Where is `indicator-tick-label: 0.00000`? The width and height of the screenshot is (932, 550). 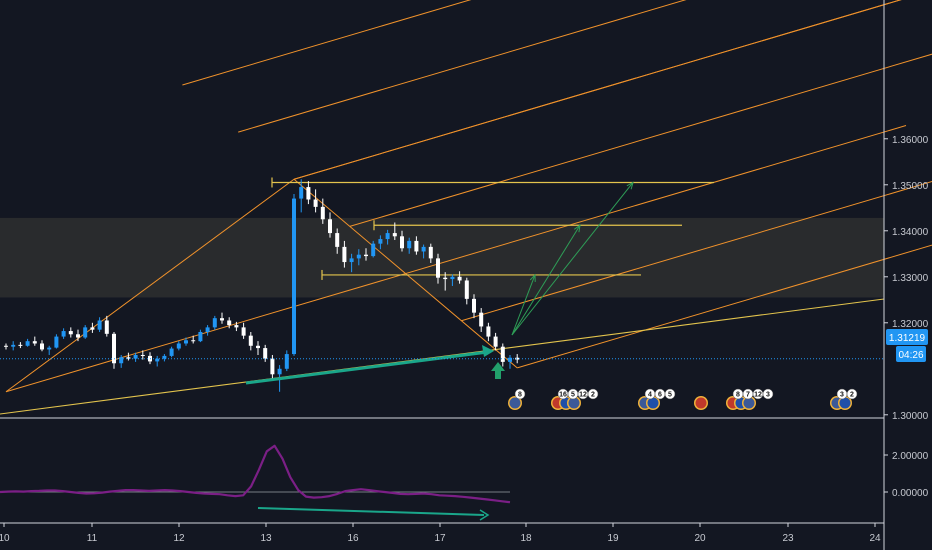
indicator-tick-label: 0.00000 is located at coordinates (910, 493).